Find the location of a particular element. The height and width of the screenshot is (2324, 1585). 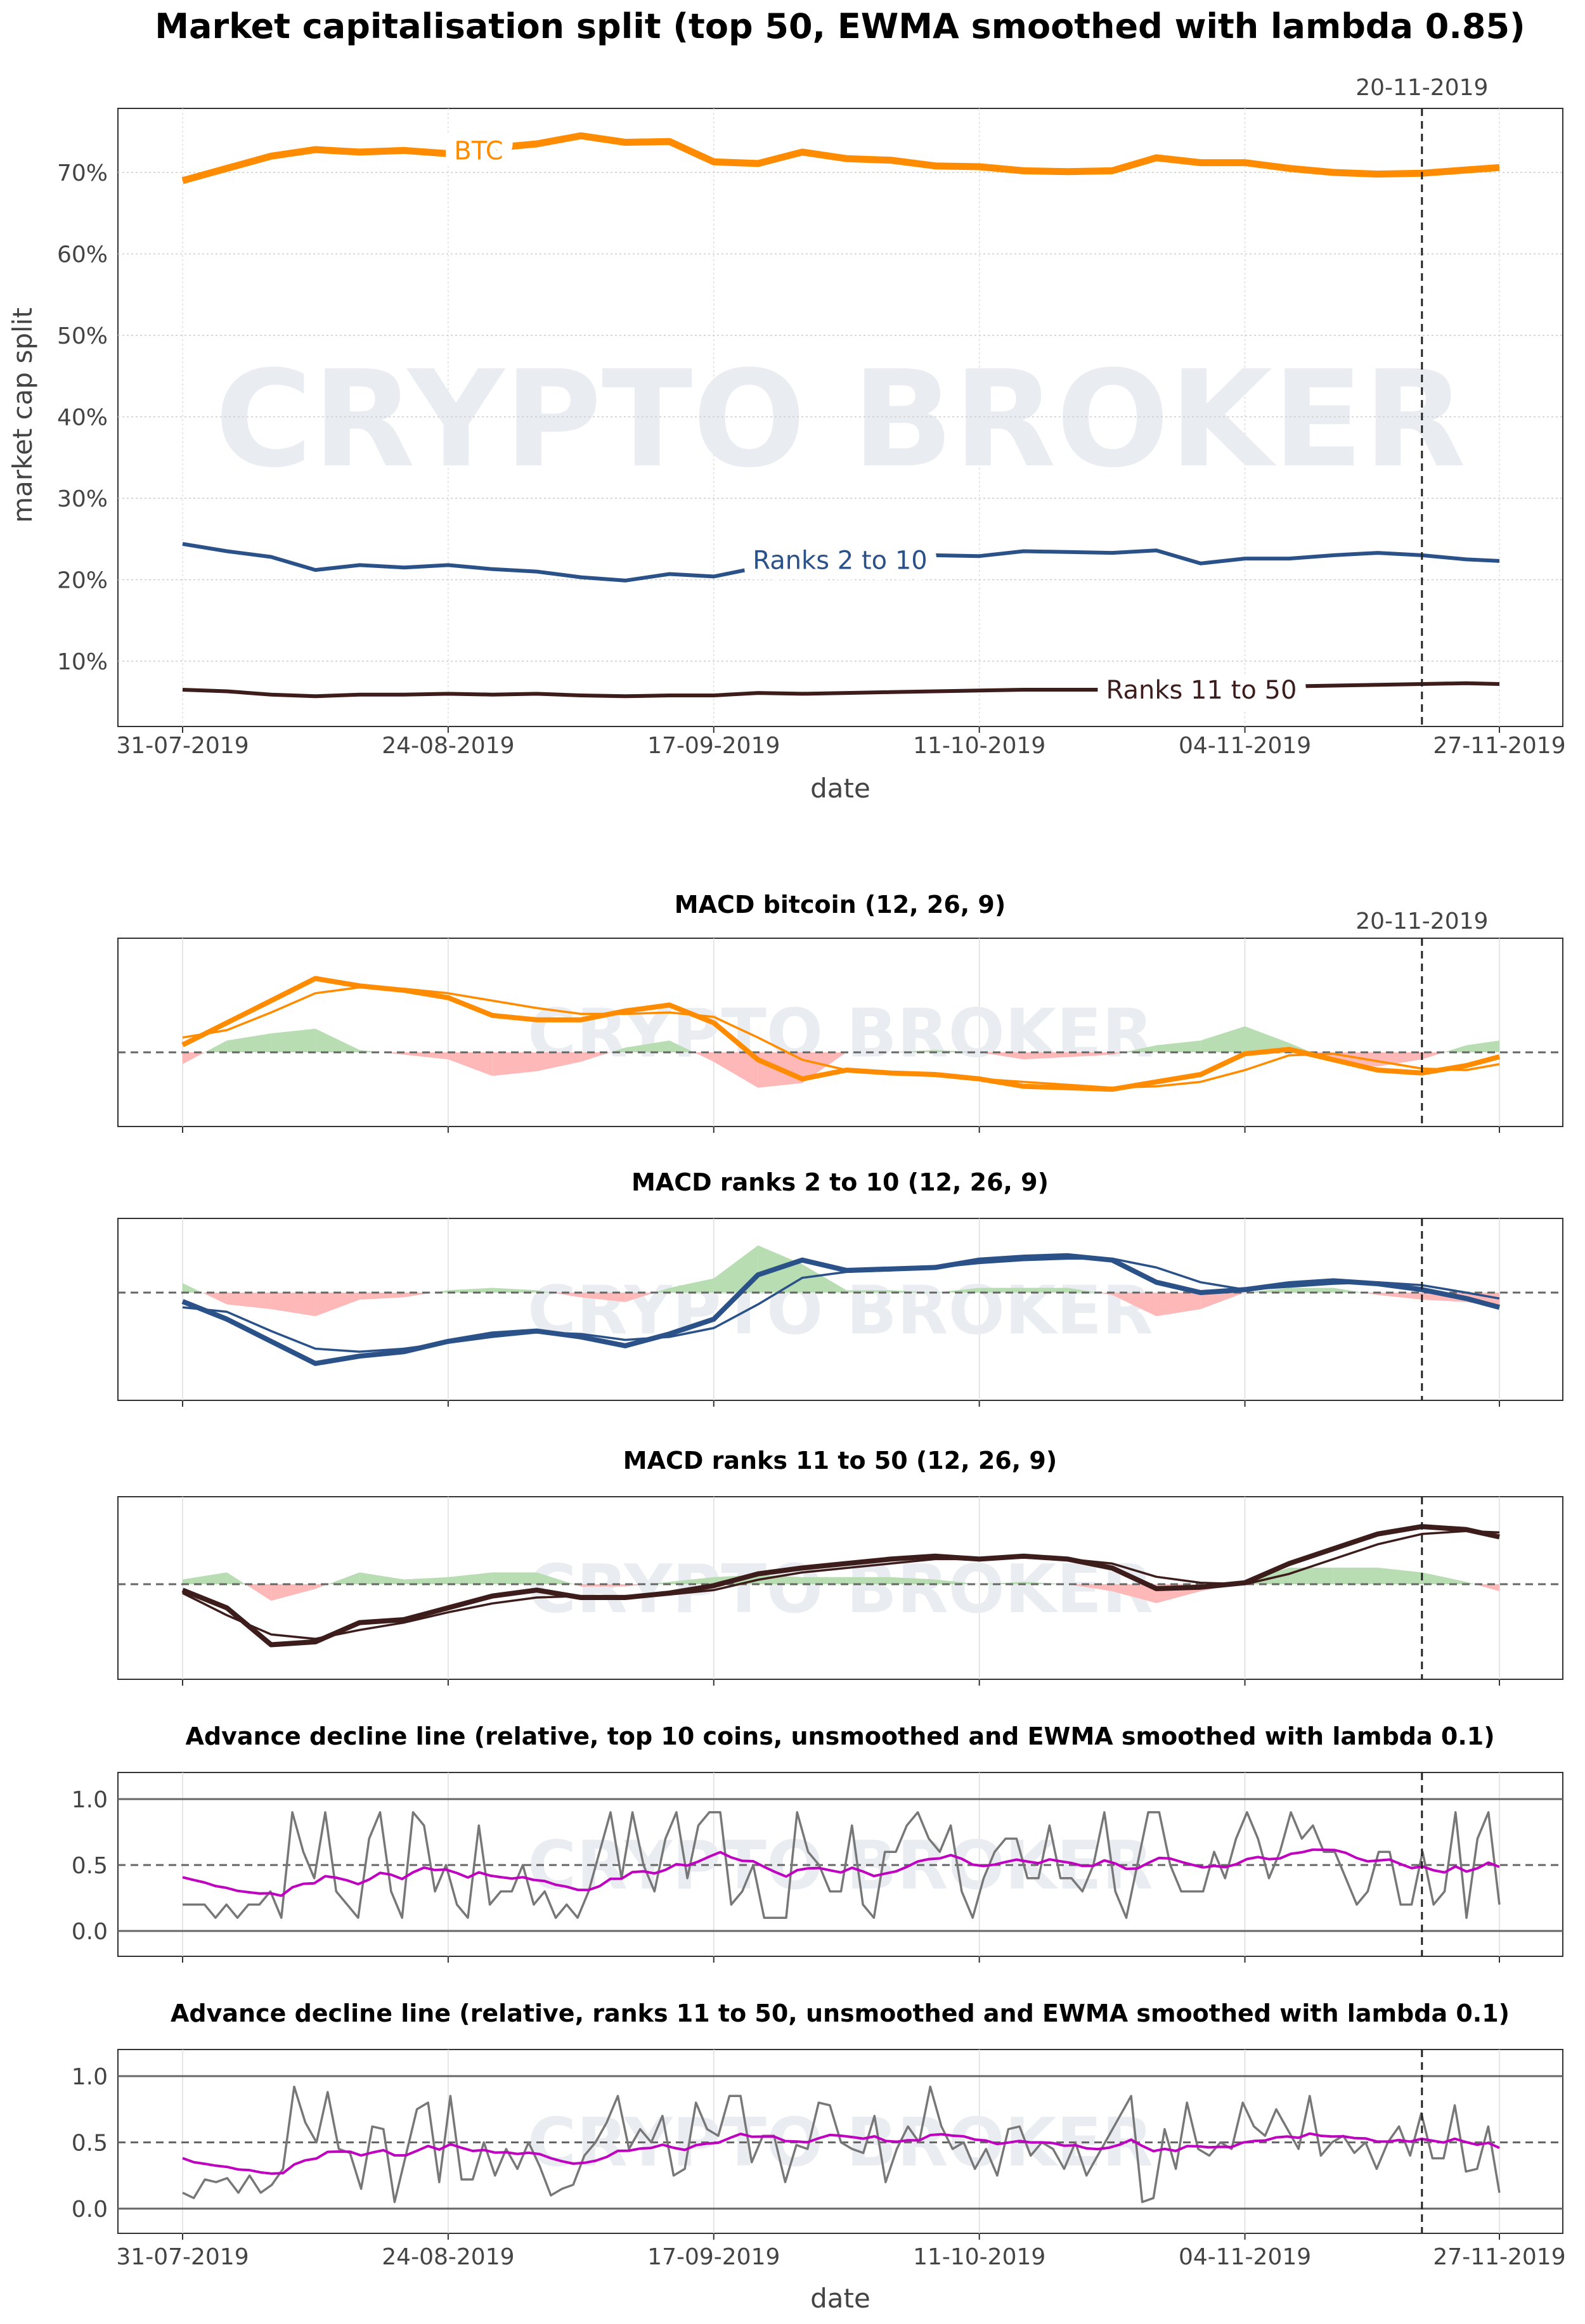

y-tick-label: 20% is located at coordinates (82, 581).